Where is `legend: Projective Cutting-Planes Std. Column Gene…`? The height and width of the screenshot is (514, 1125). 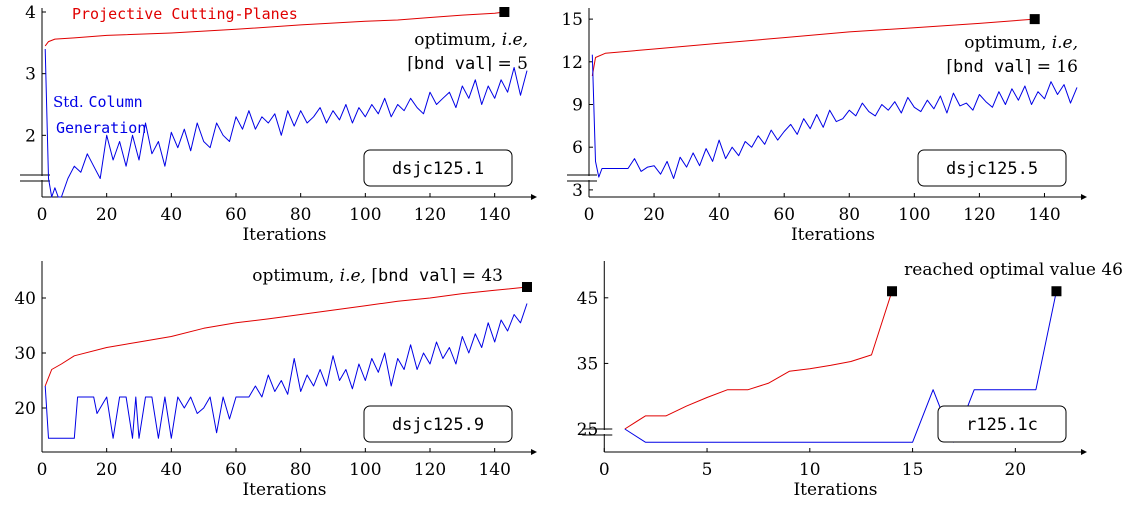 legend: Projective Cutting-Planes Std. Column Gene… is located at coordinates (175, 71).